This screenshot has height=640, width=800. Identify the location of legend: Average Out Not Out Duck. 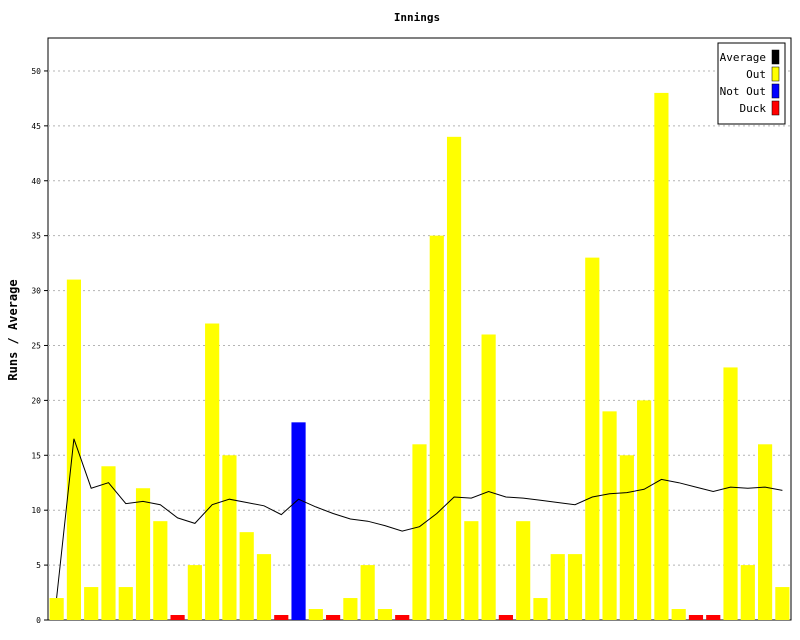
(751, 83).